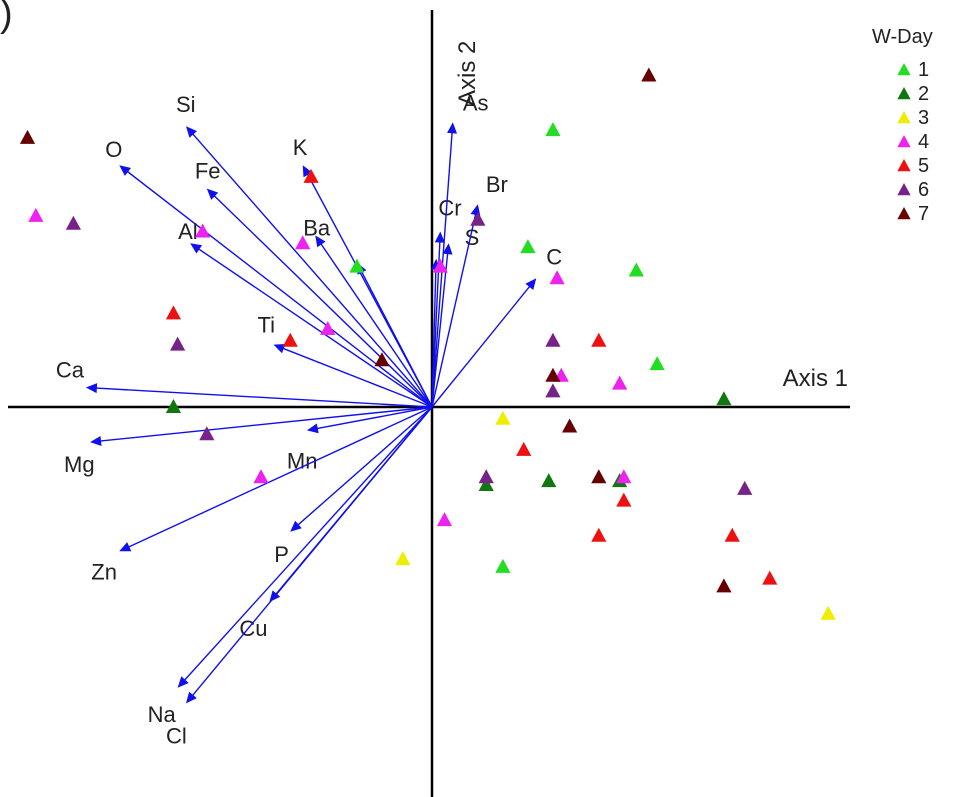  I want to click on vector-arrowhead-cr, so click(439, 237).